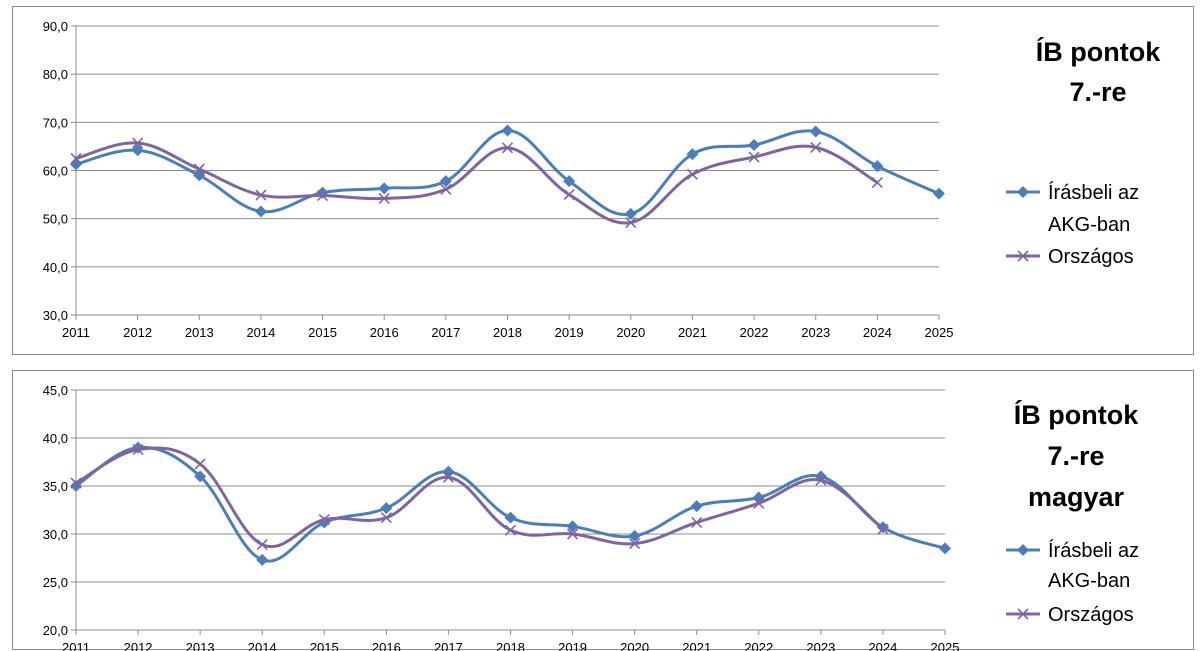 The width and height of the screenshot is (1200, 651). Describe the element at coordinates (1023, 256) in the screenshot. I see `legend-marker-x` at that location.